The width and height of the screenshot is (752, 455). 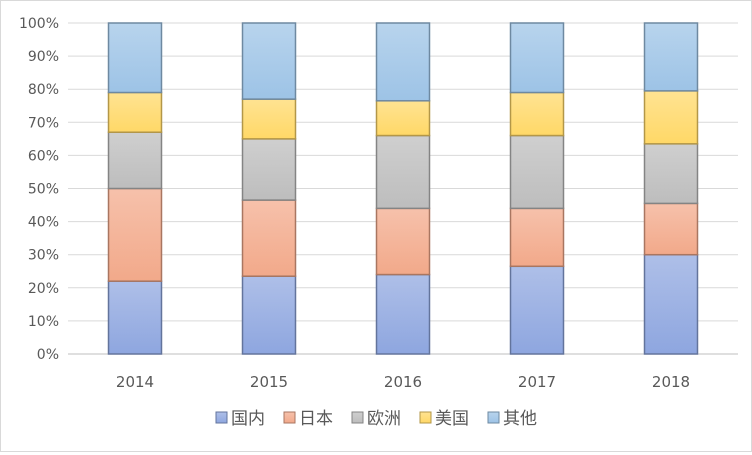 What do you see at coordinates (39, 24) in the screenshot?
I see `y-tick-label: 100%` at bounding box center [39, 24].